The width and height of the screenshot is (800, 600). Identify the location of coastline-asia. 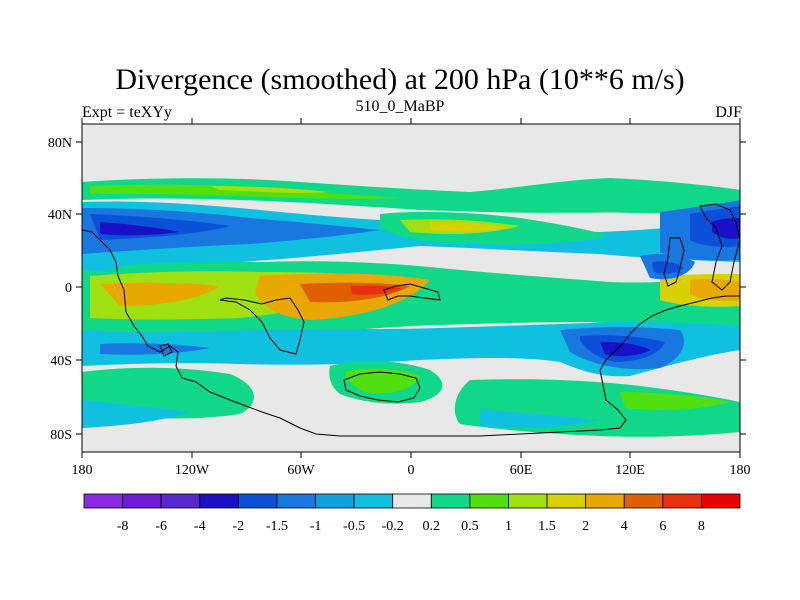
(701, 247).